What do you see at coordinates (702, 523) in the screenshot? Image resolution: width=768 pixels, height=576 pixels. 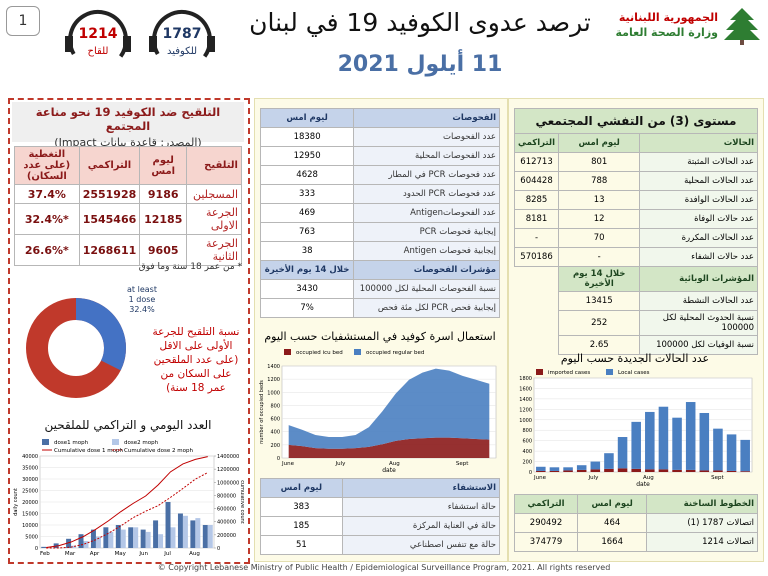 I see `row-label: اتصالات 1787 (1)` at bounding box center [702, 523].